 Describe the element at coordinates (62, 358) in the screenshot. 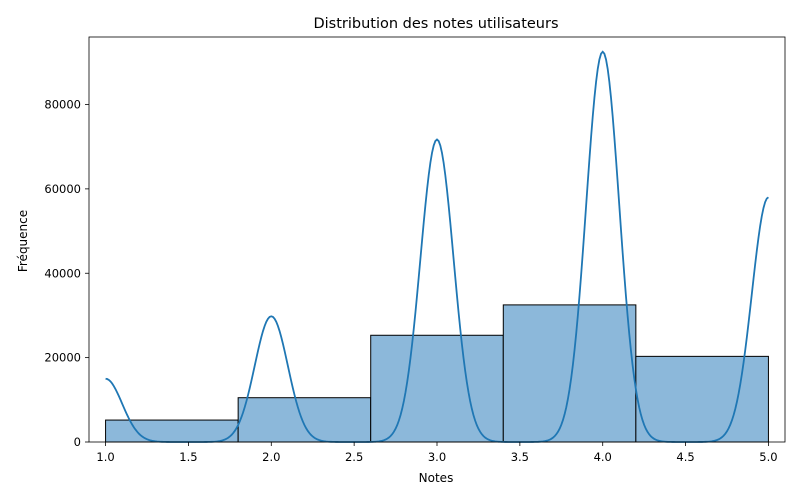

I see `y-tick-label: 20000` at that location.